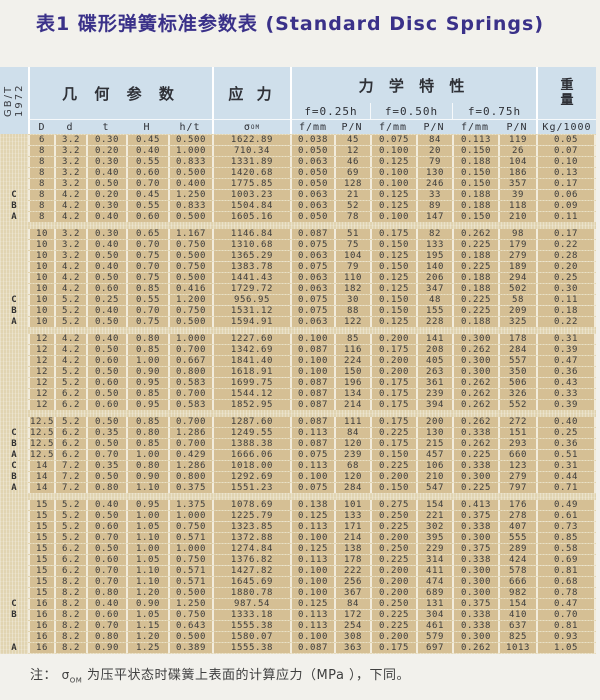  Describe the element at coordinates (70, 433) in the screenshot. I see `table-cell: 6.2` at that location.